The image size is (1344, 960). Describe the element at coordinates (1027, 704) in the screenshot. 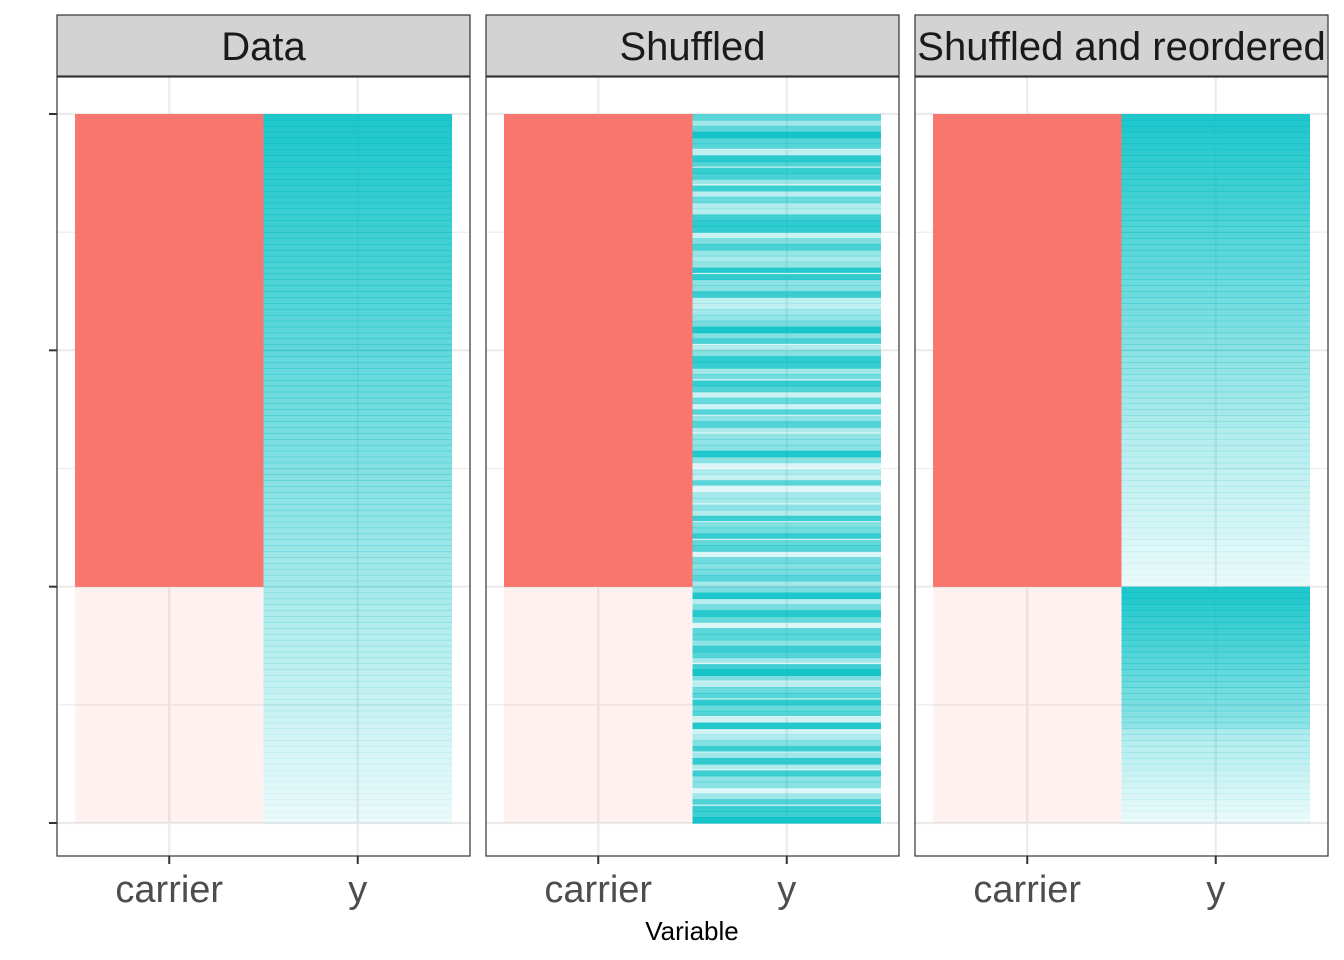

I see `tile-carrier-low` at that location.